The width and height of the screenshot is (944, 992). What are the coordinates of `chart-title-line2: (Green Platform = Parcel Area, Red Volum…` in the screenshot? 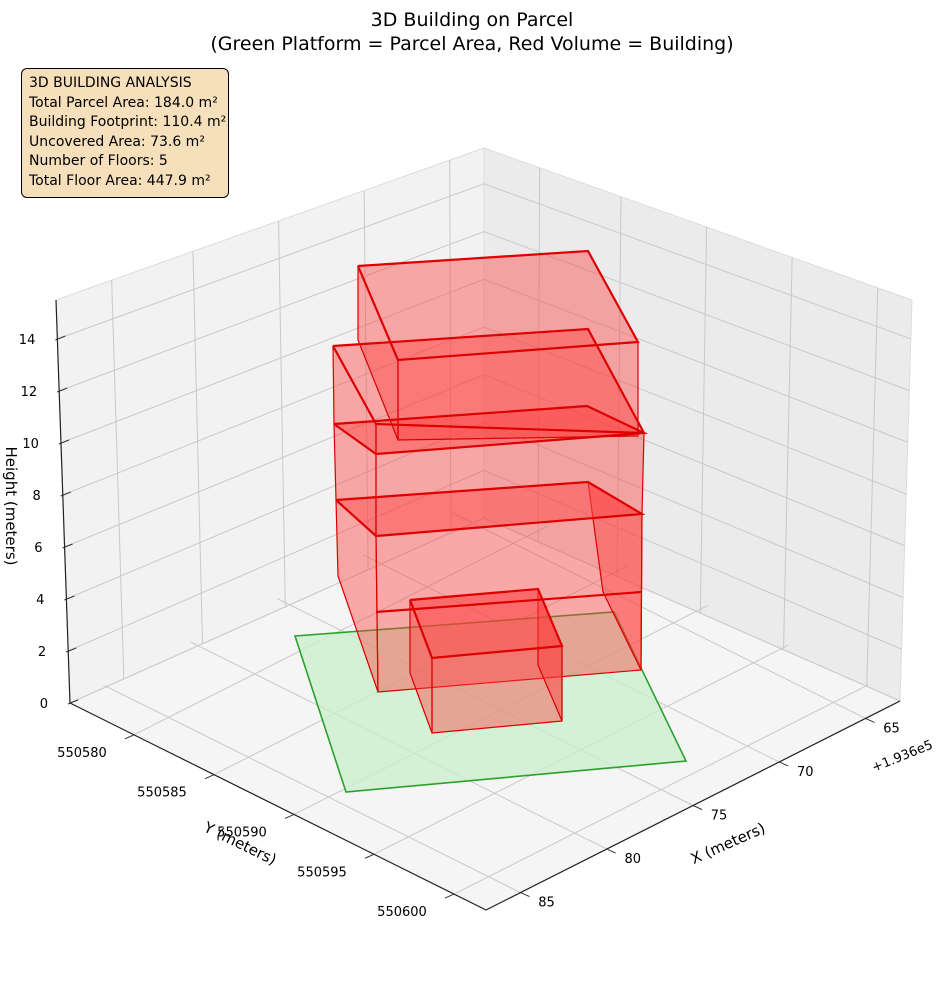 It's located at (471, 44).